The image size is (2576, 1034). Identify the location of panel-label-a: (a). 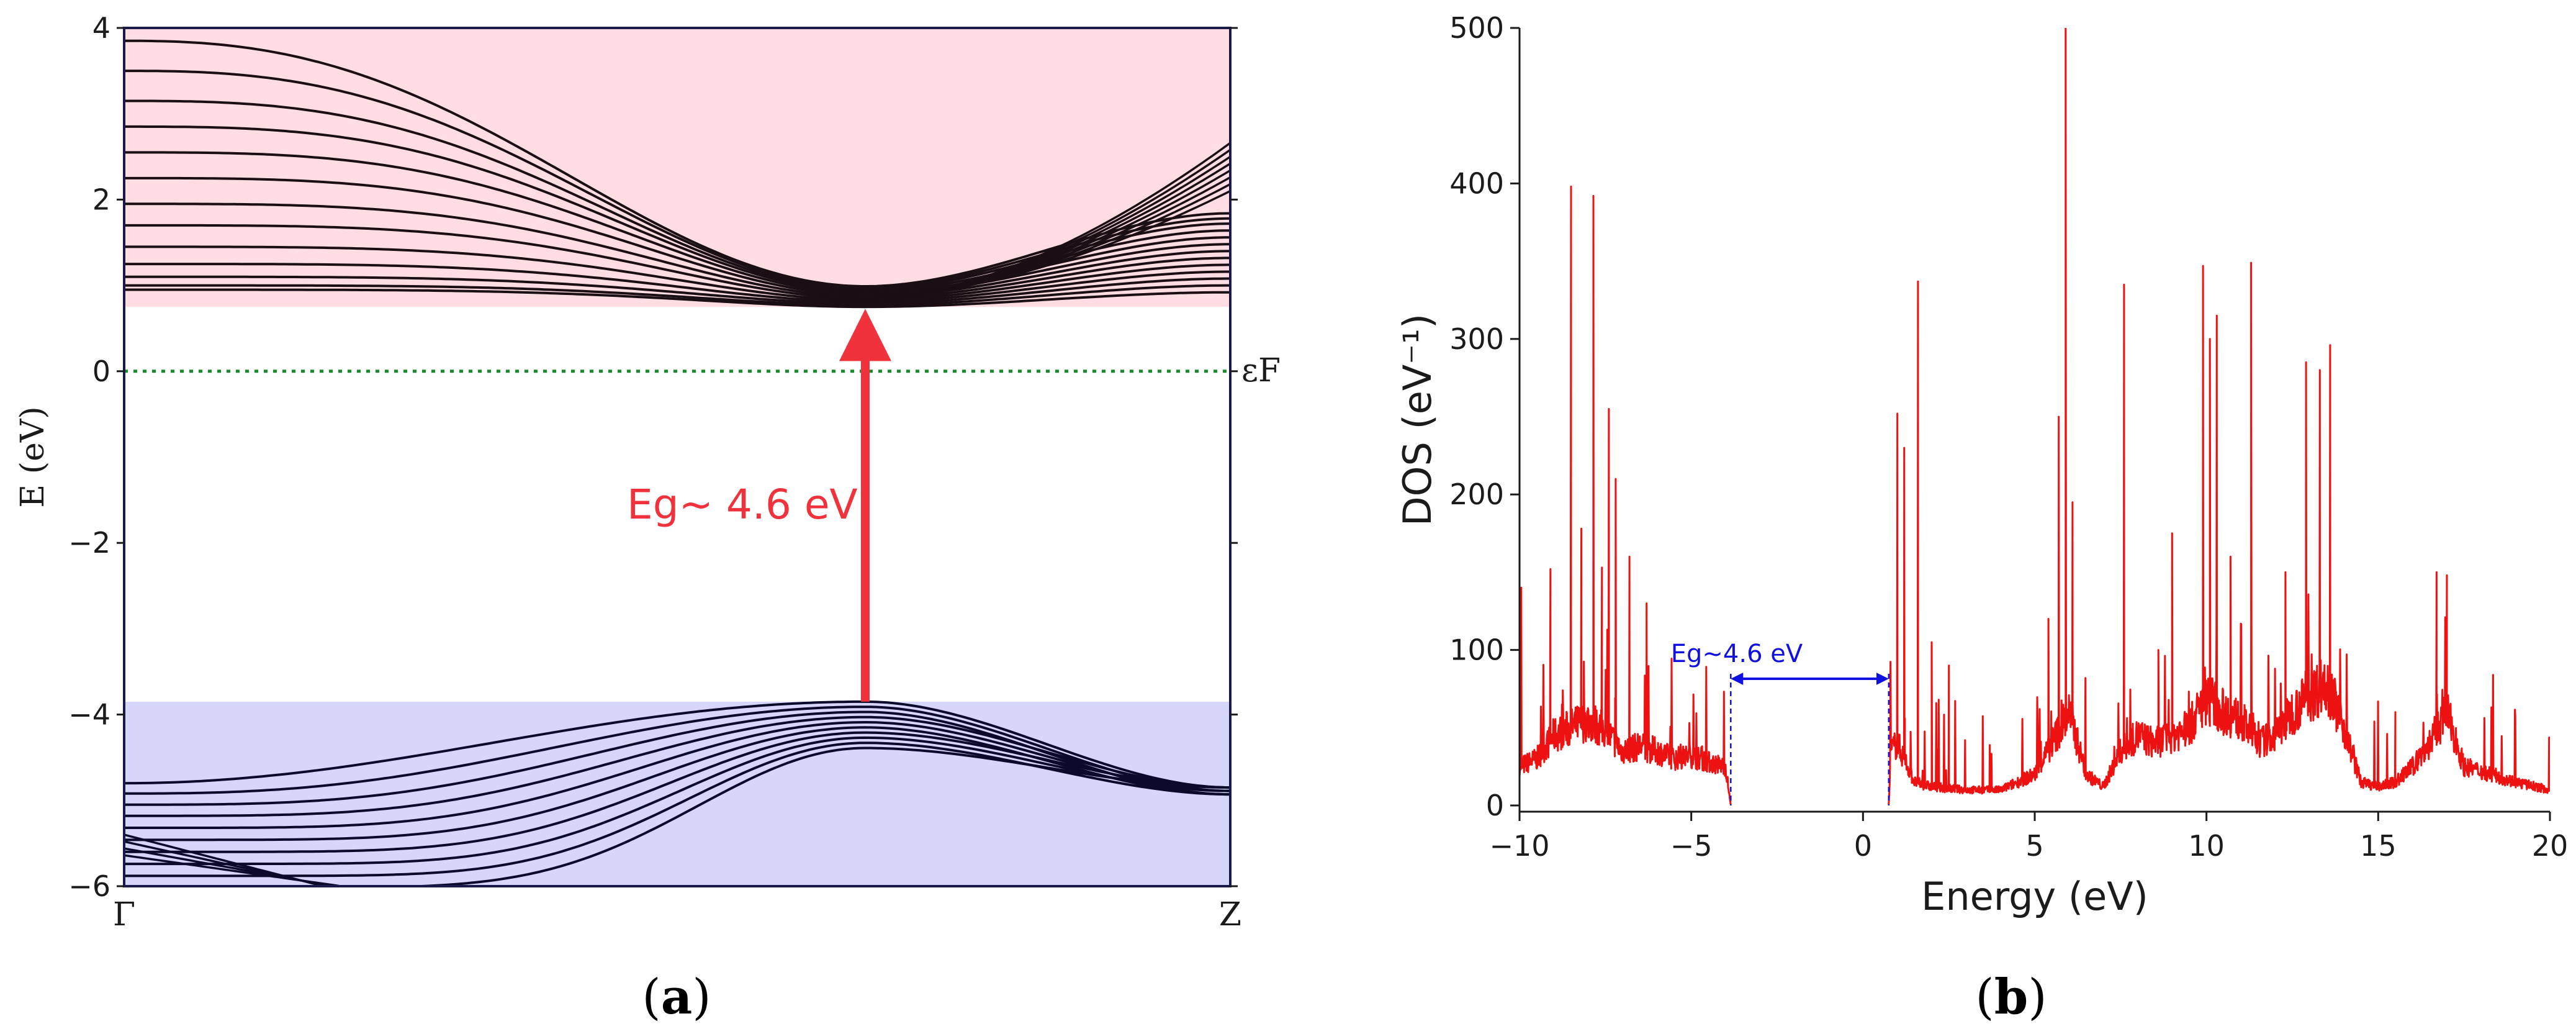
(676, 997).